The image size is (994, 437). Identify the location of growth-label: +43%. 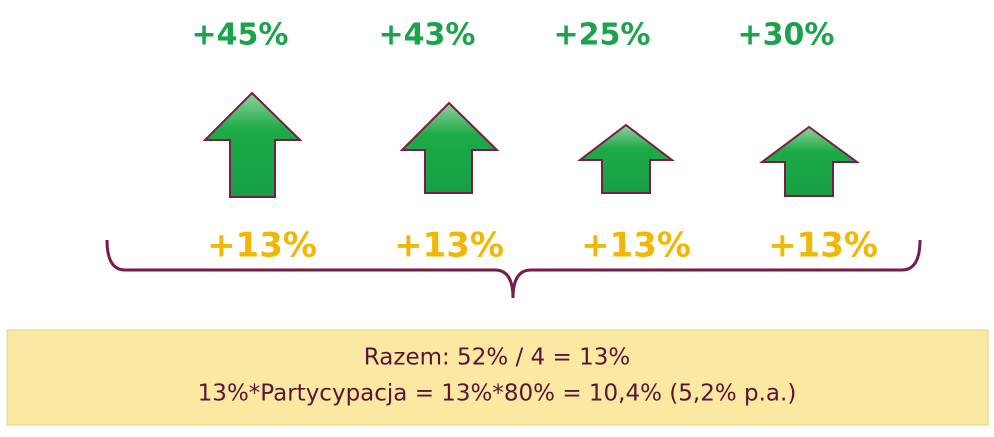
(427, 35).